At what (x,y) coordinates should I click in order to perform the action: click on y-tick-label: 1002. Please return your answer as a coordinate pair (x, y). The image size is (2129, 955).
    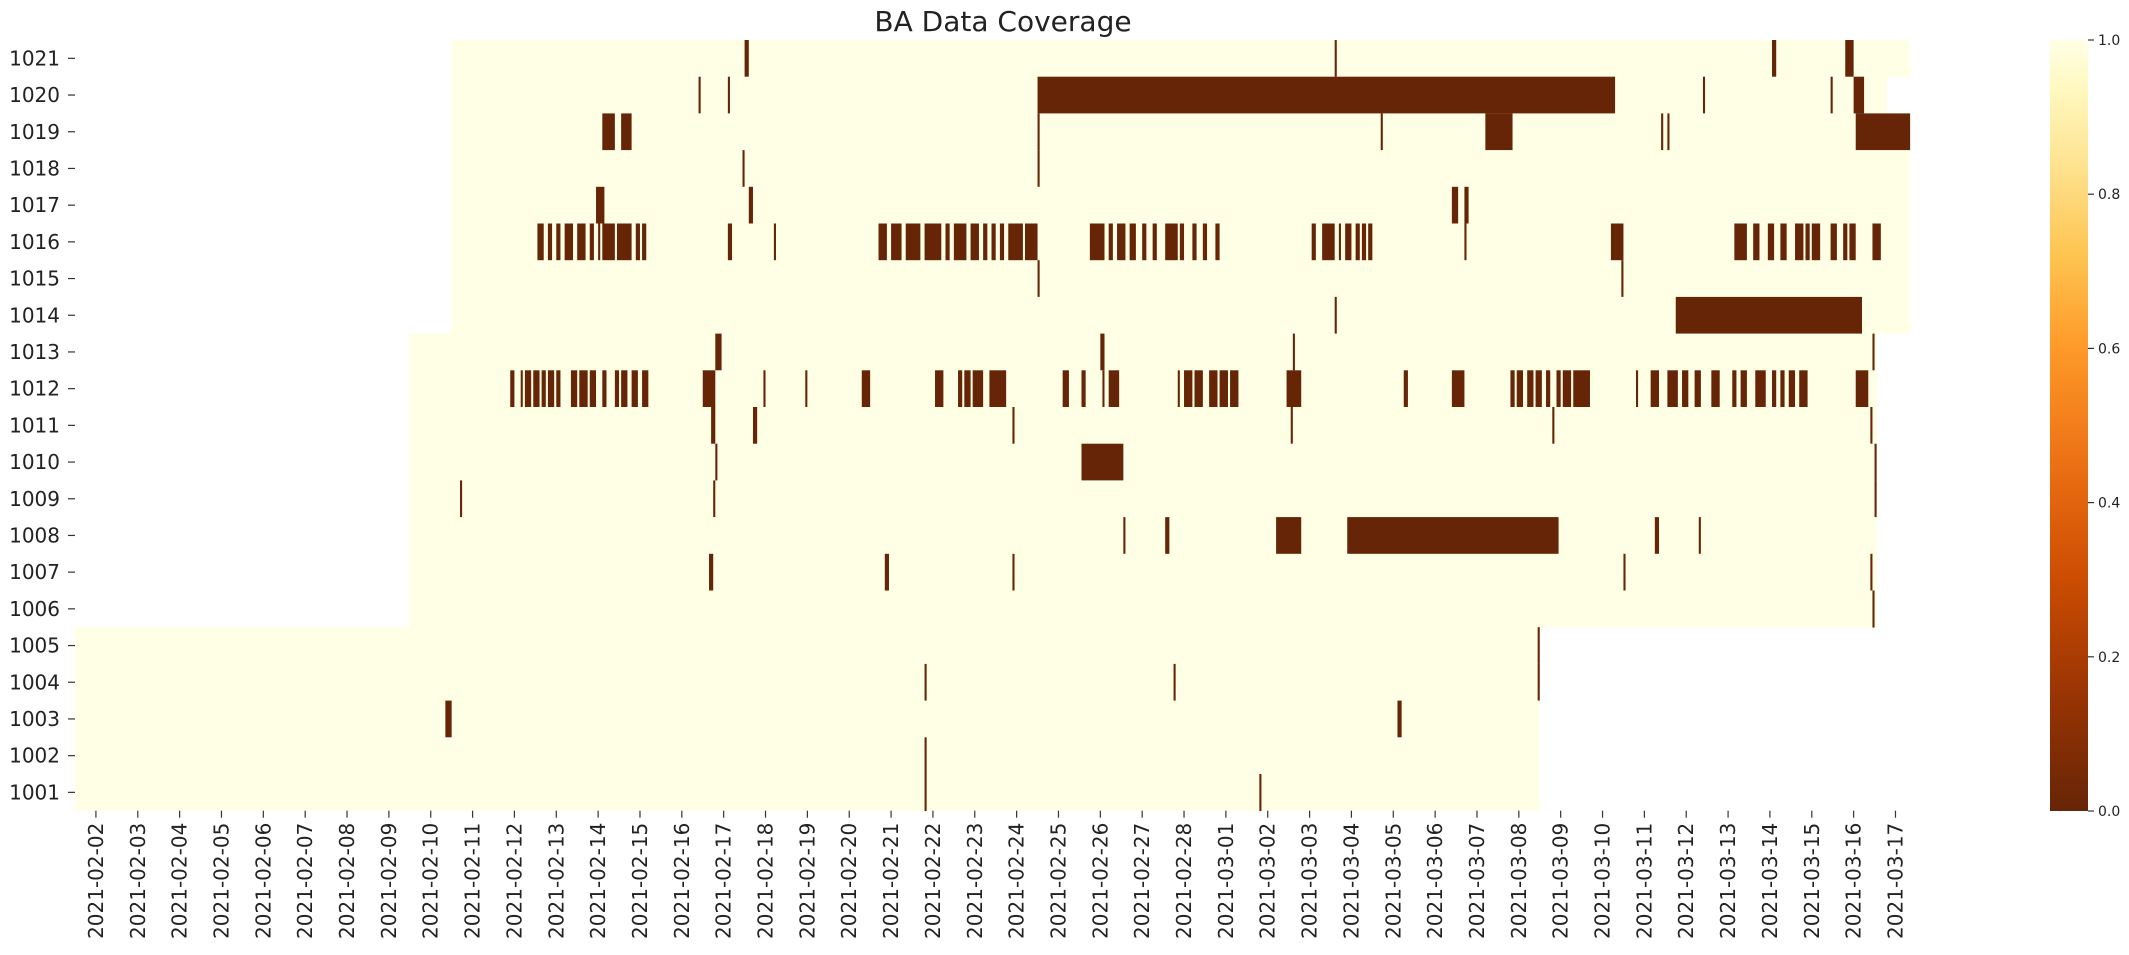
    Looking at the image, I should click on (34, 756).